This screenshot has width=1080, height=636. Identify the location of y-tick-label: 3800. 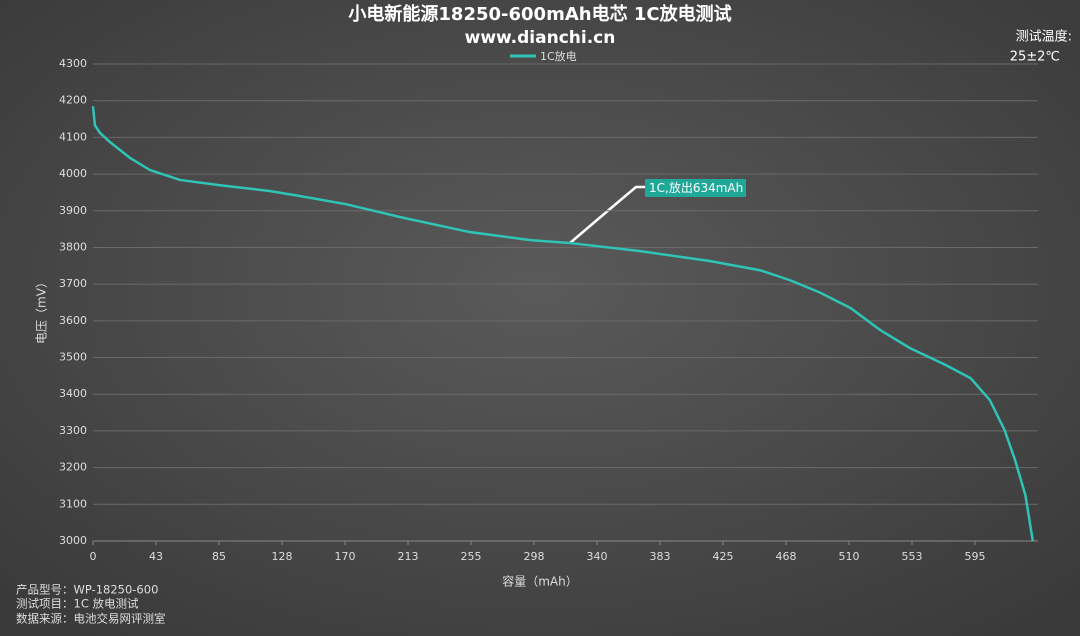
(73, 246).